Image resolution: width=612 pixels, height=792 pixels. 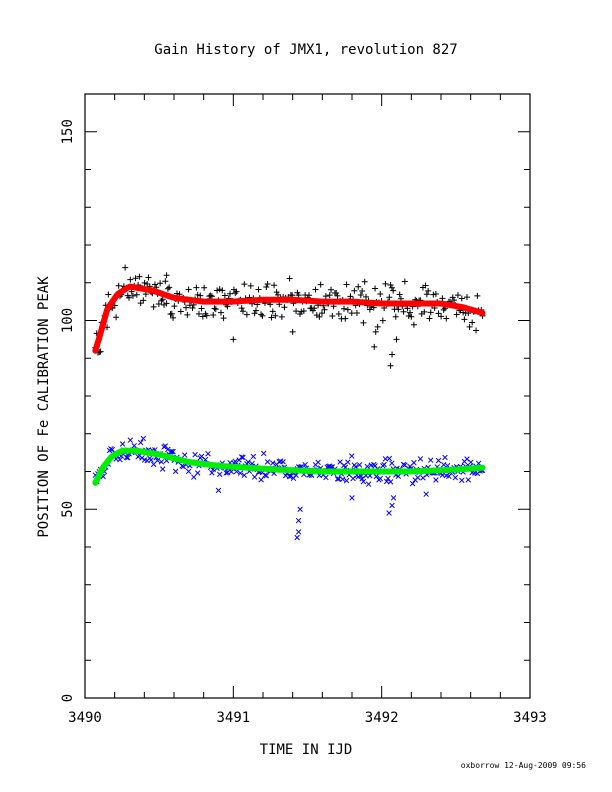 I want to click on x-tick-label: 3490, so click(x=85, y=718).